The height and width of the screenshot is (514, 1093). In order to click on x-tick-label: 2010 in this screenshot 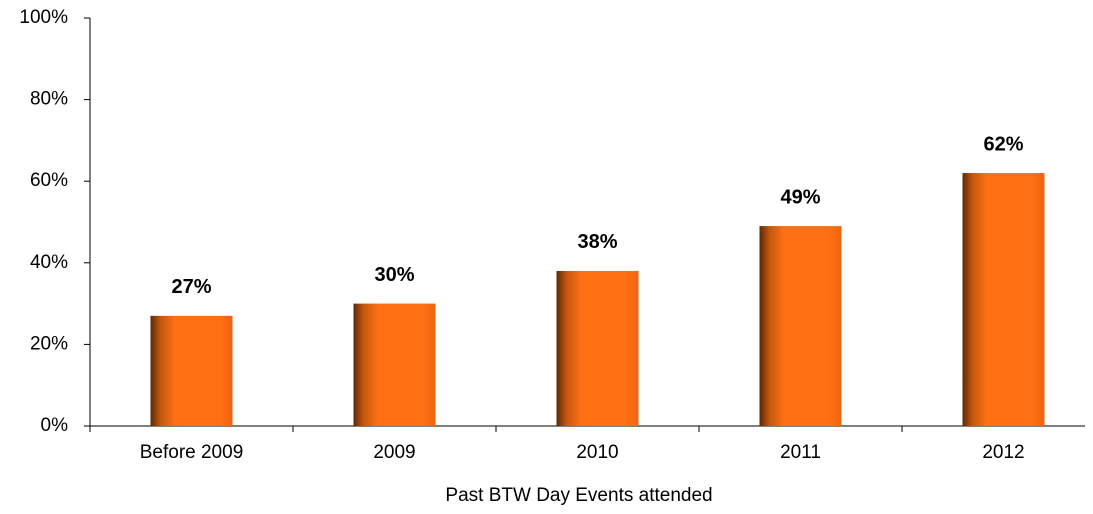, I will do `click(597, 452)`.